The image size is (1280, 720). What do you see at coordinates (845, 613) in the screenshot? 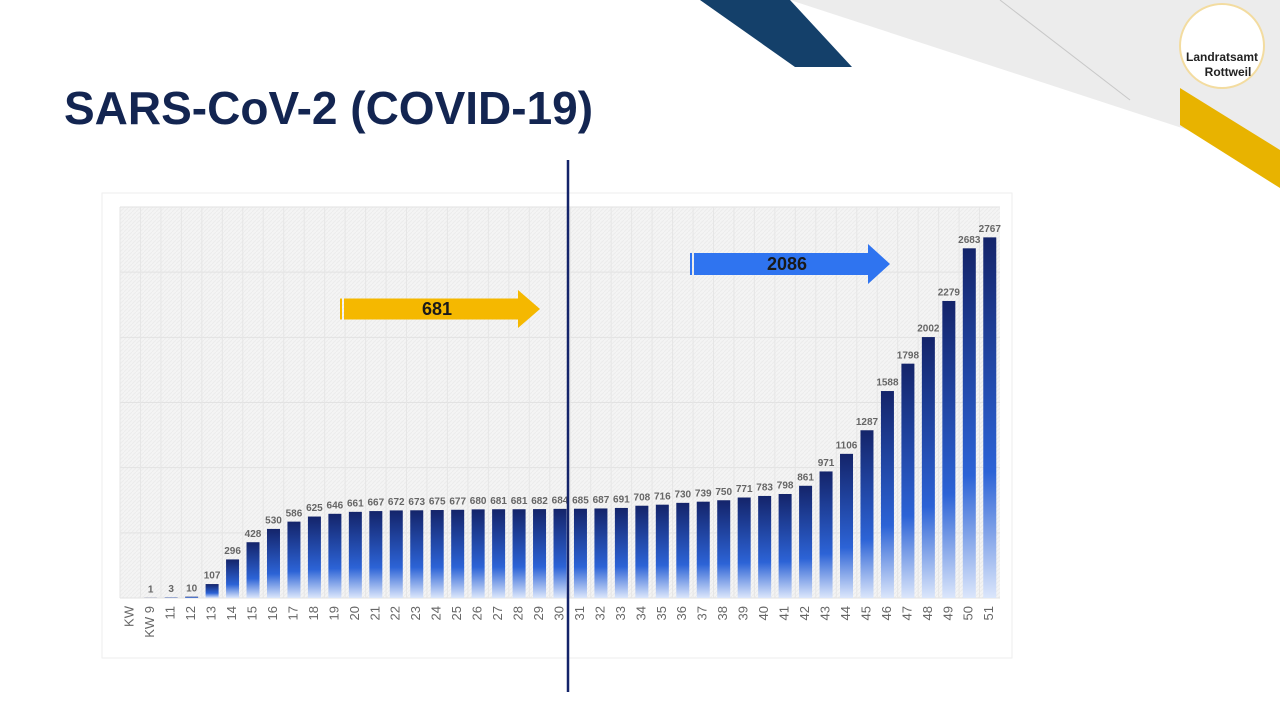
I see `x-tick-label: 44` at bounding box center [845, 613].